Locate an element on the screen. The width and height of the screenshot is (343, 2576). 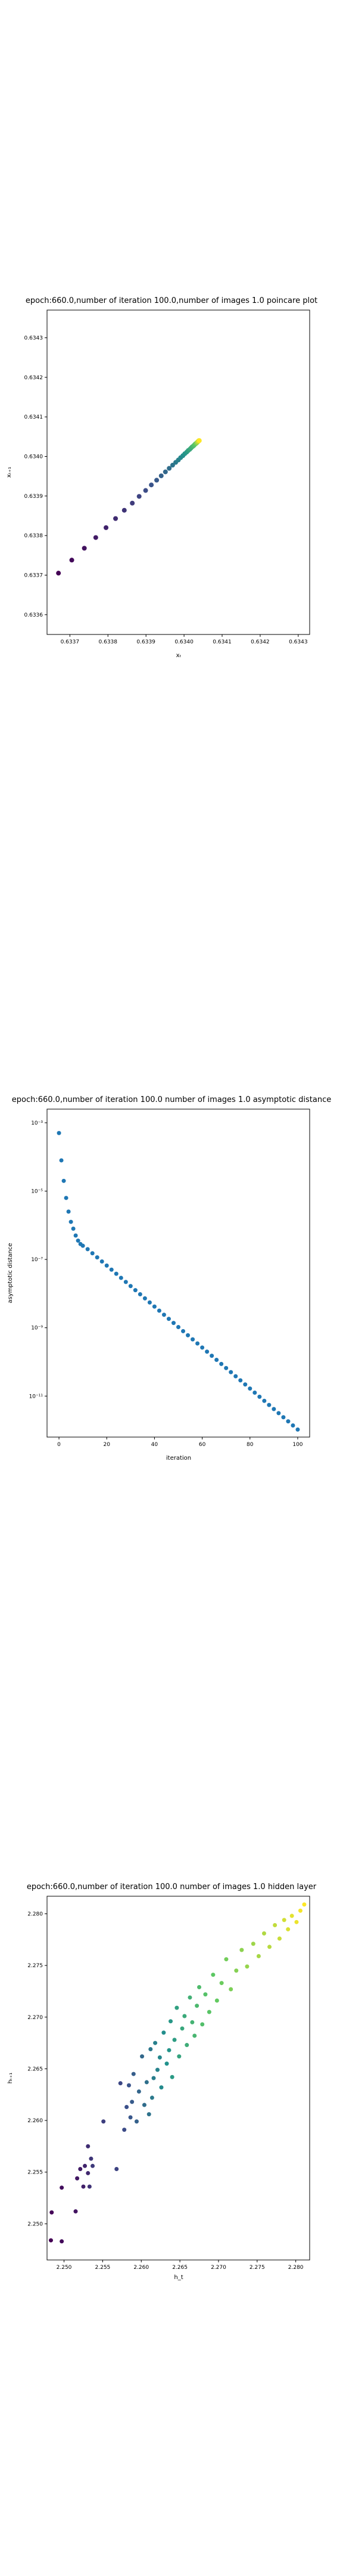
y-tick-label: 10⁻⁹ is located at coordinates (37, 1329).